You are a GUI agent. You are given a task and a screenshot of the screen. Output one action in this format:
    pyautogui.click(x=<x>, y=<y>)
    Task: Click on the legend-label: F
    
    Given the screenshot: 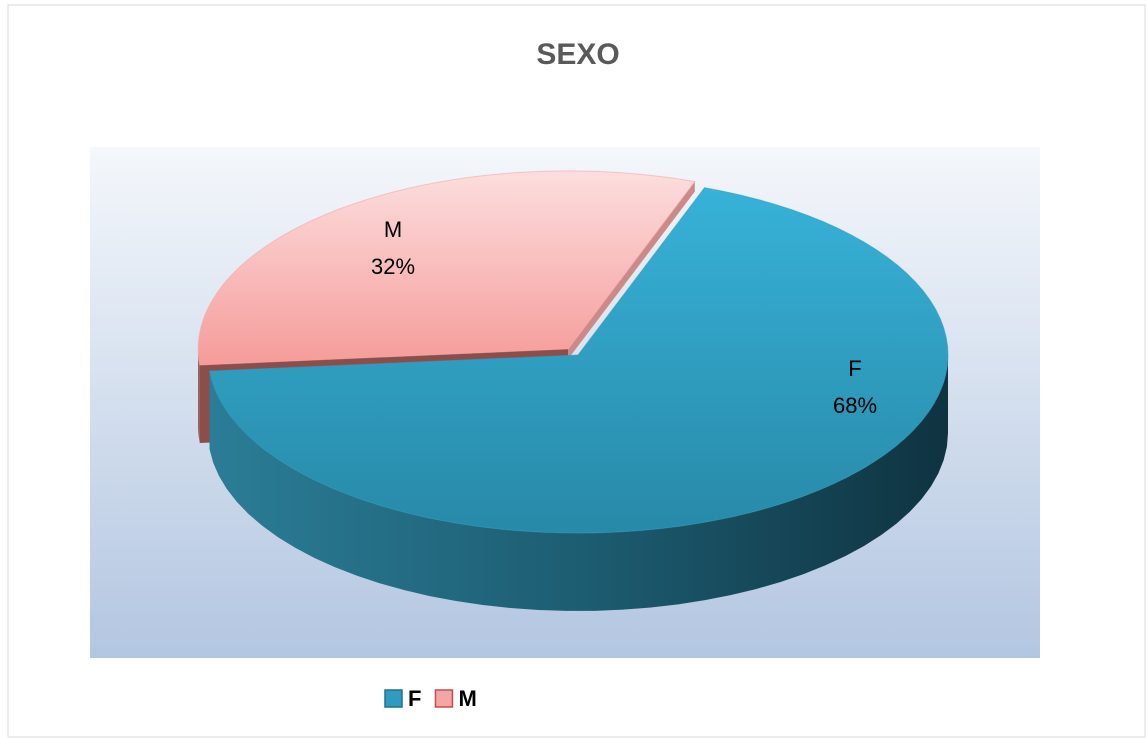 What is the action you would take?
    pyautogui.click(x=414, y=698)
    